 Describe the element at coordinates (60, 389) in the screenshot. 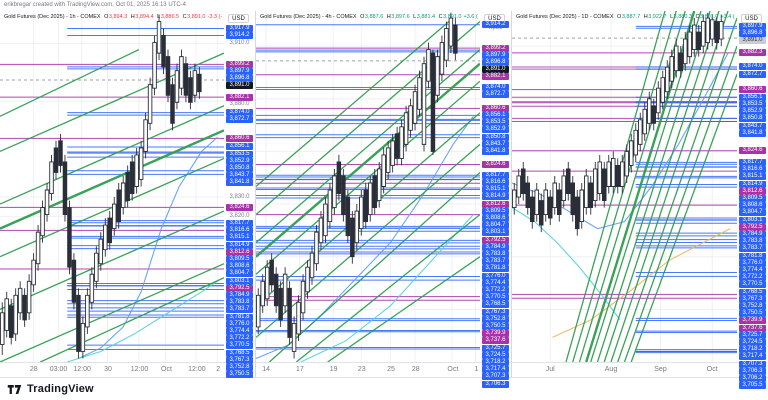

I see `footer-brand: TradingView` at that location.